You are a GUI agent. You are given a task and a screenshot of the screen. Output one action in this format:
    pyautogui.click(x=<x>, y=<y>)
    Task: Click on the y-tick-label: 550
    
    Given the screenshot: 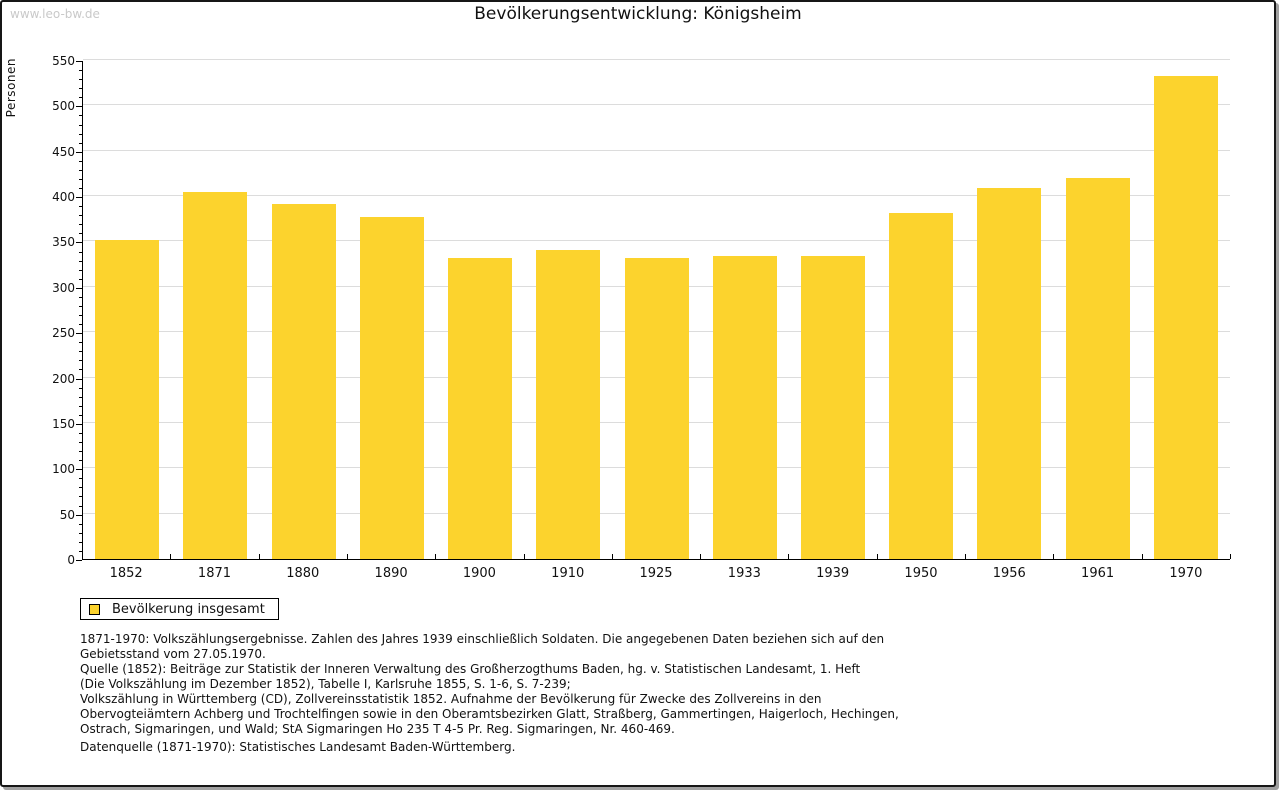 What is the action you would take?
    pyautogui.click(x=63, y=61)
    